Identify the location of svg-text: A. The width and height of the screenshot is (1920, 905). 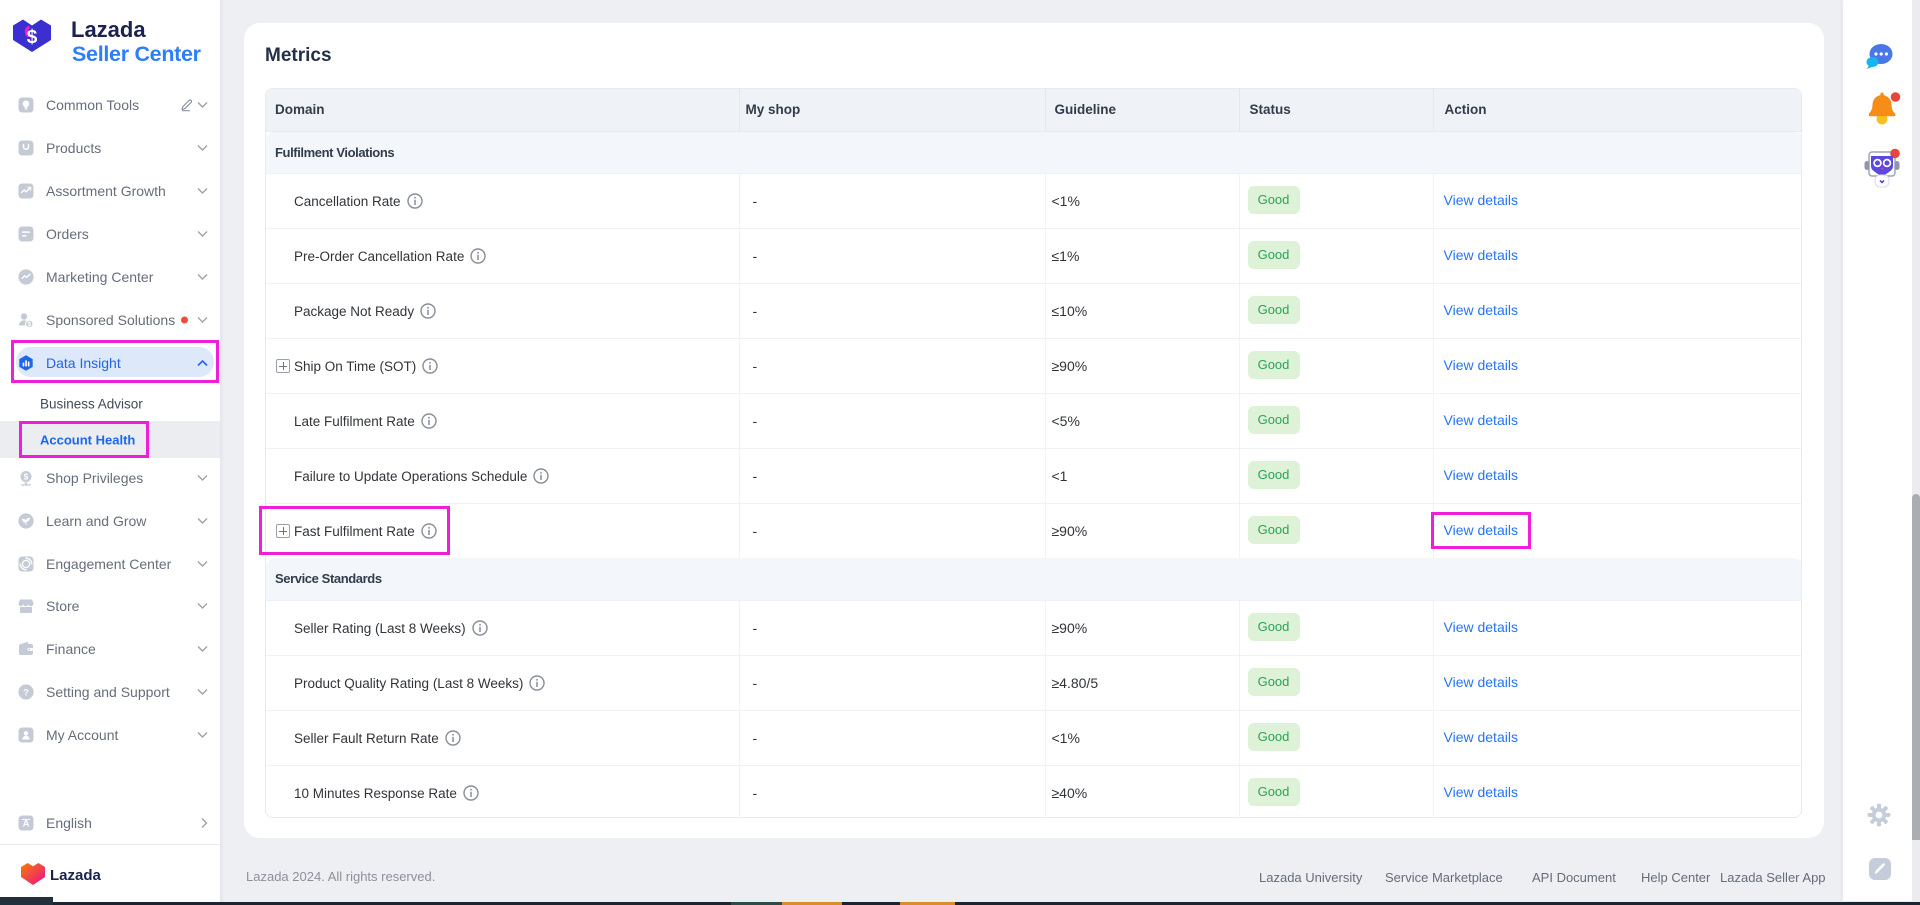
(26, 824).